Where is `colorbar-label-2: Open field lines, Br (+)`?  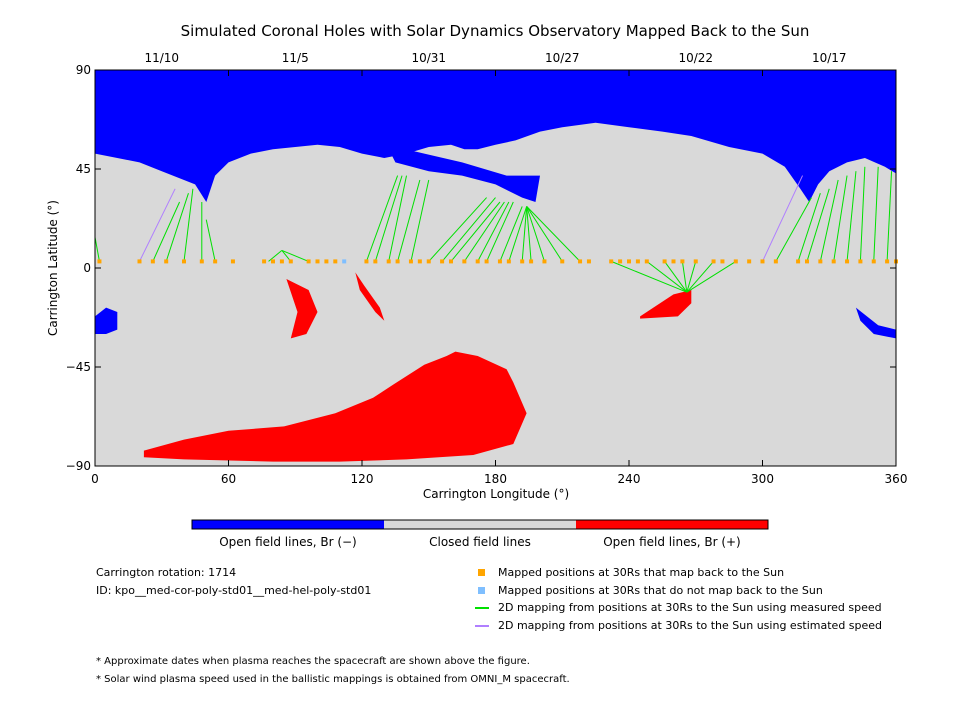 colorbar-label-2: Open field lines, Br (+) is located at coordinates (672, 542).